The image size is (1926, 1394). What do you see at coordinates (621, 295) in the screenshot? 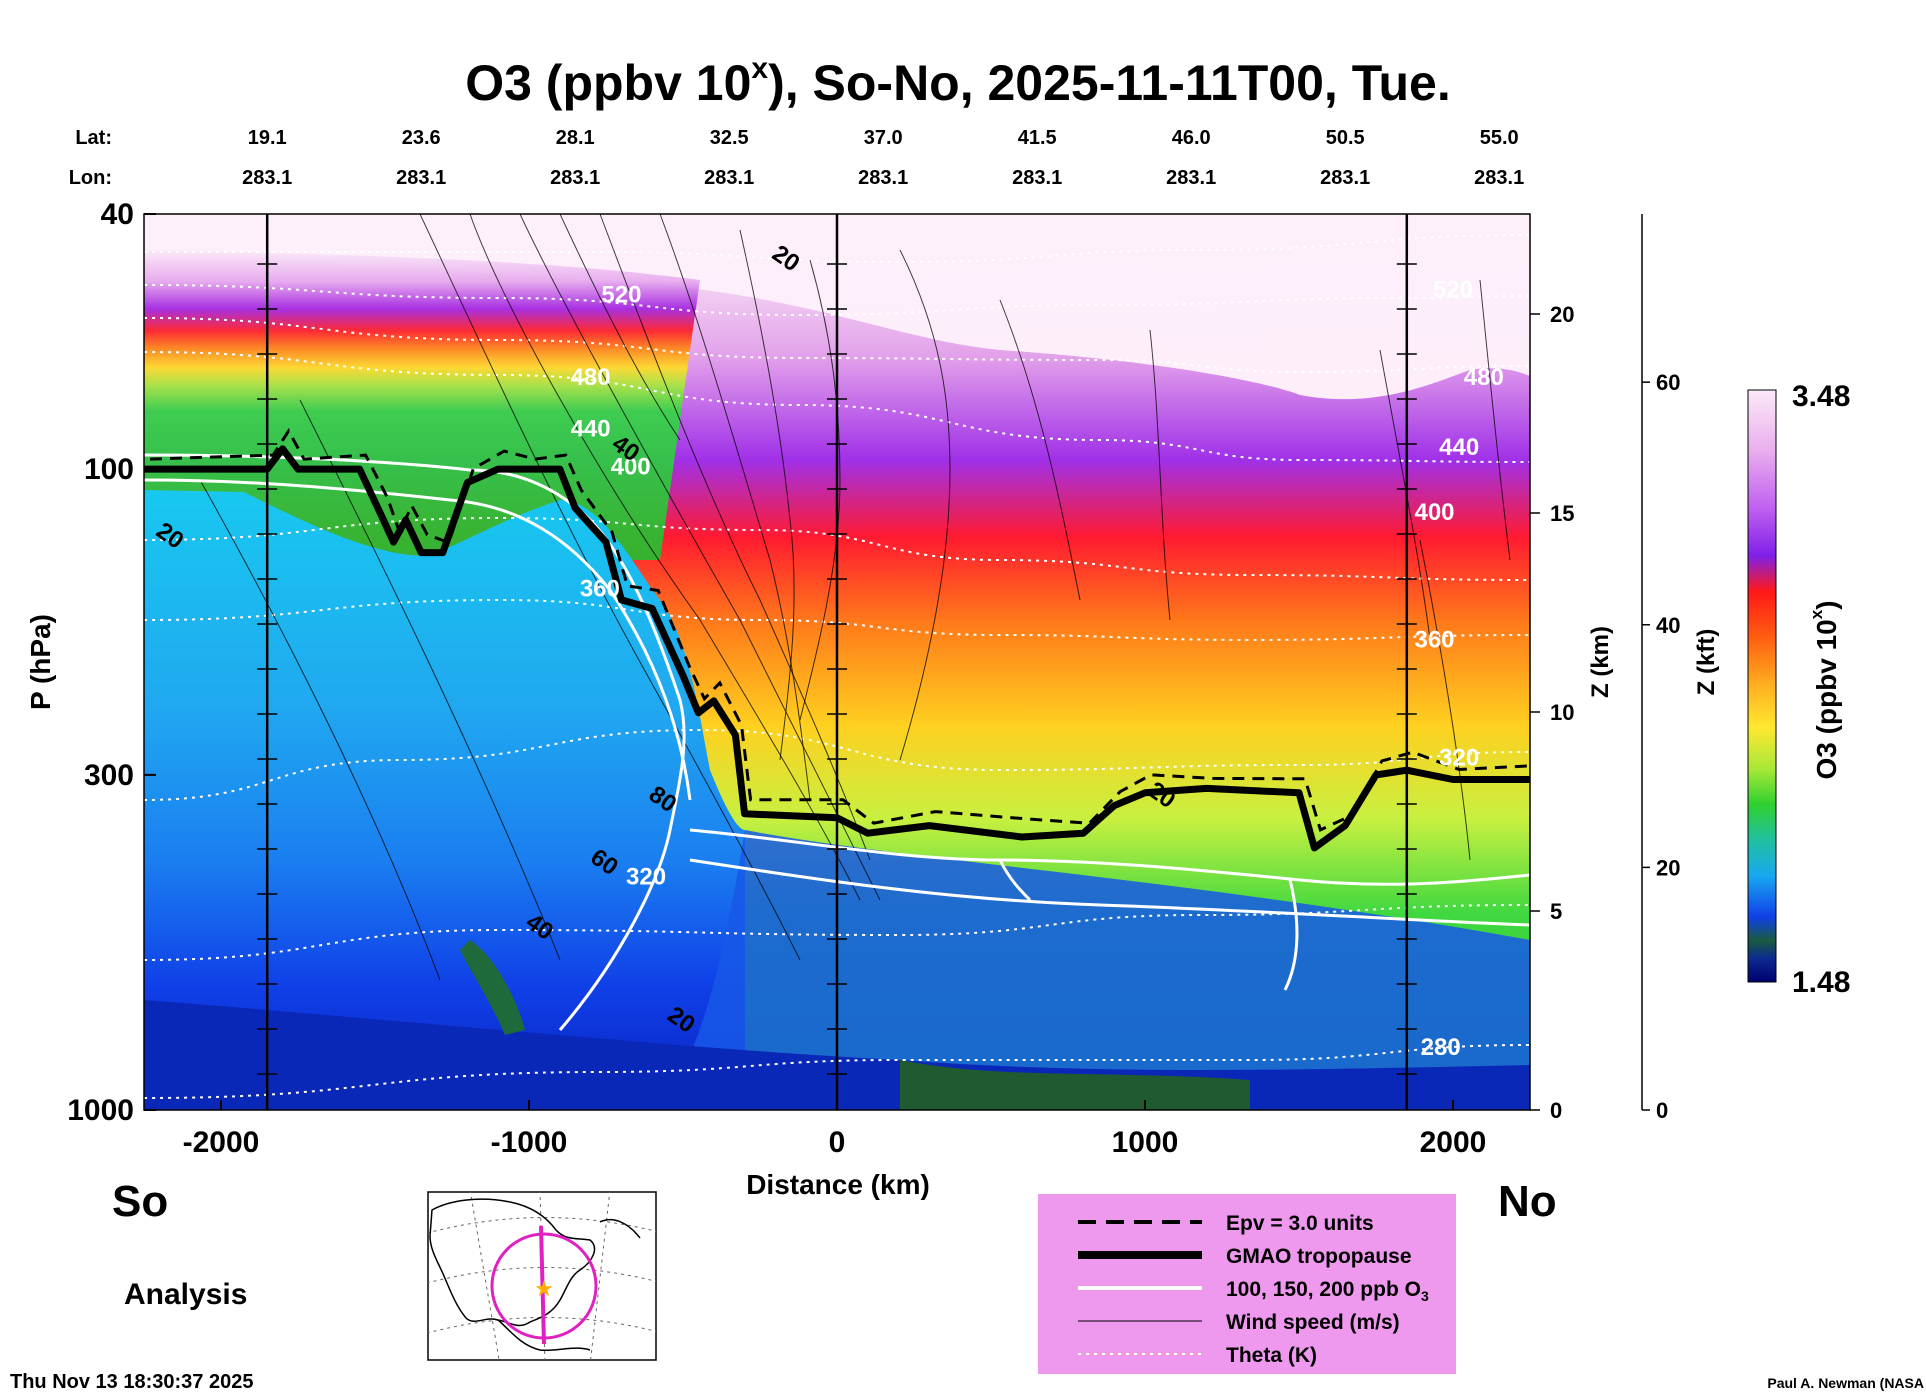
I see `theta-label-0: 520` at bounding box center [621, 295].